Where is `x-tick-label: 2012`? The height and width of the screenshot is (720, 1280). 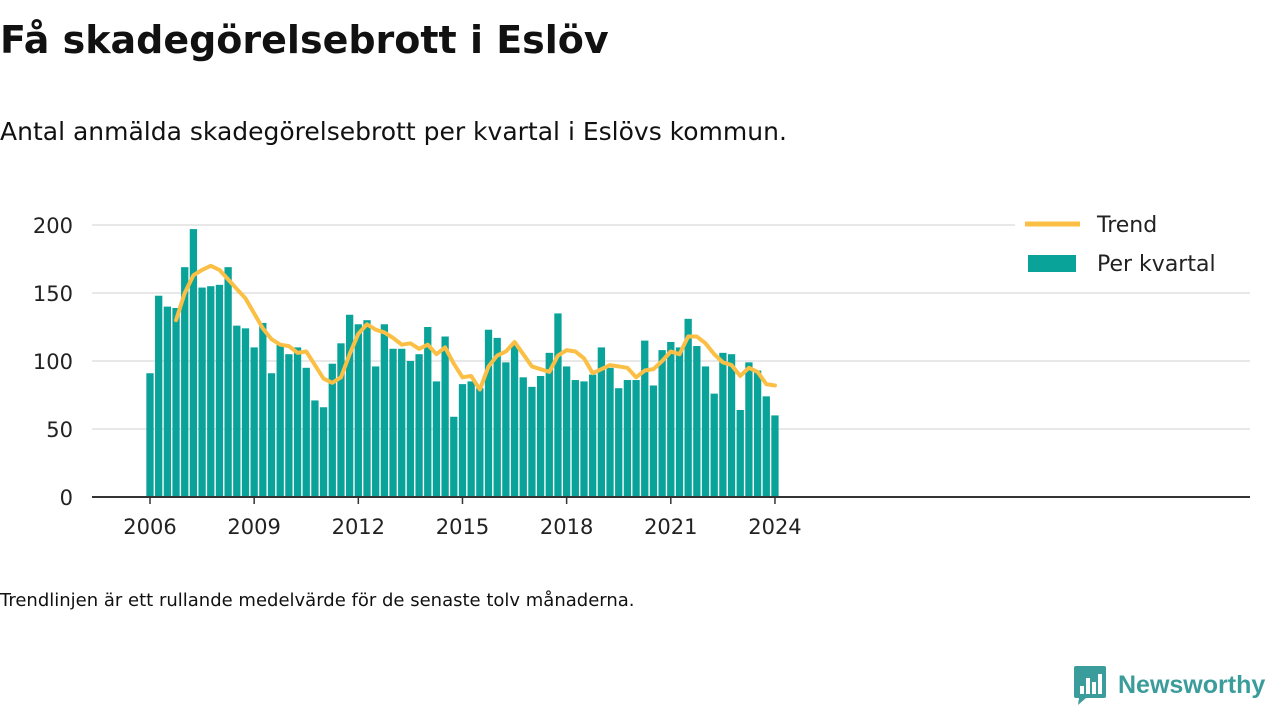 x-tick-label: 2012 is located at coordinates (358, 527).